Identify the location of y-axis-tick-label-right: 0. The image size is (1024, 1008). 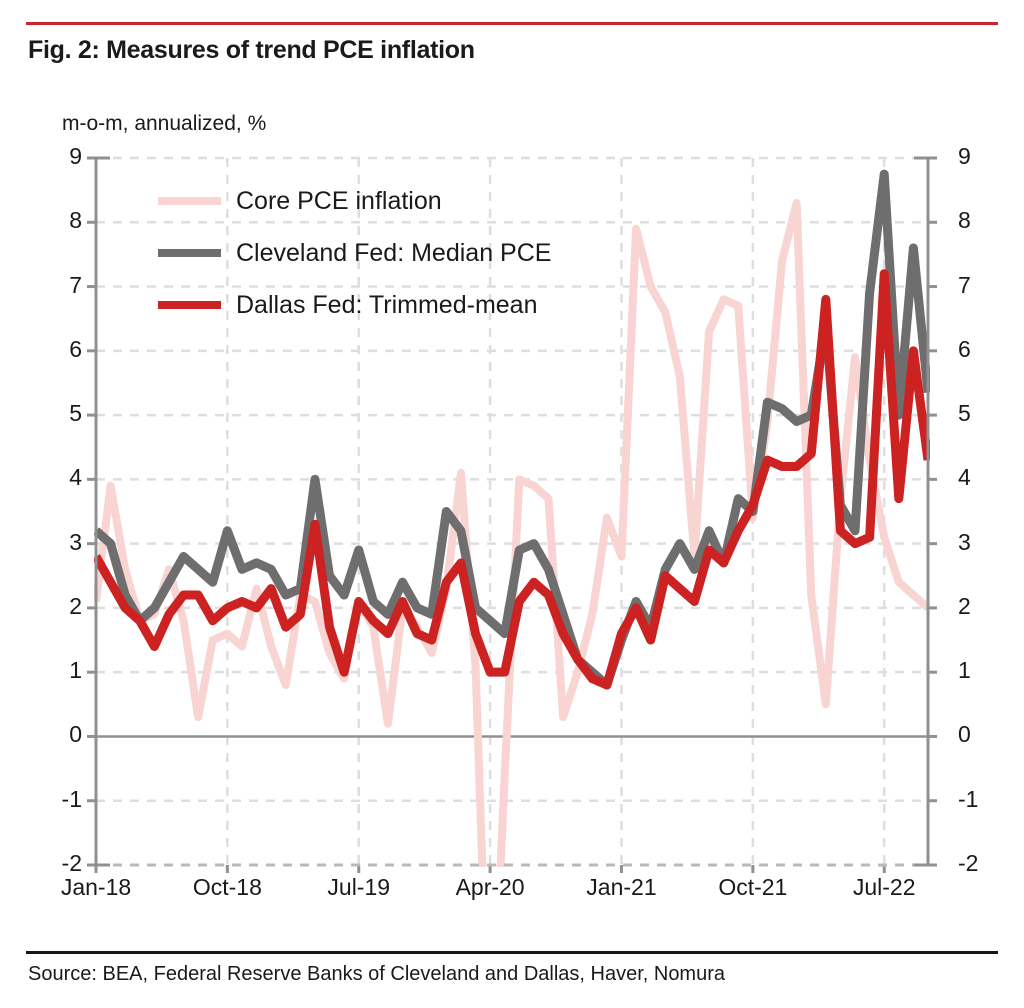
(964, 734).